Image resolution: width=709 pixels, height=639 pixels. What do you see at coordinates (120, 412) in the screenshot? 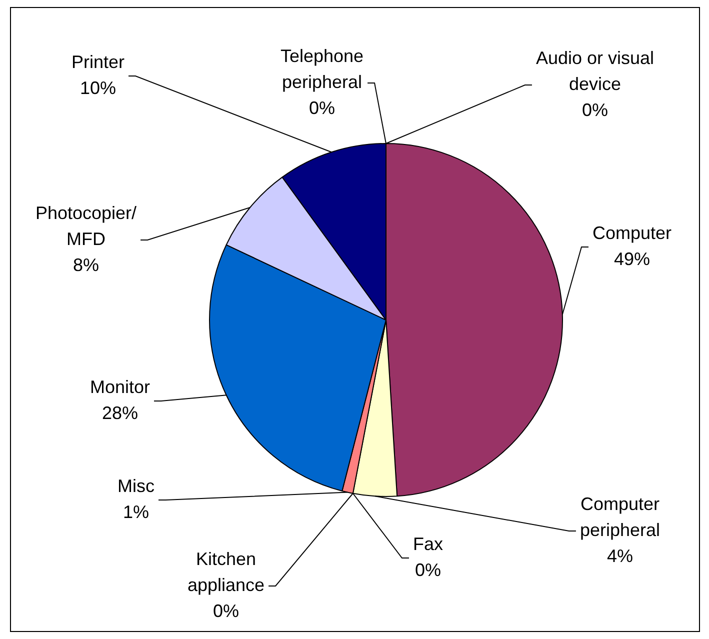
I see `data-label: 28%` at bounding box center [120, 412].